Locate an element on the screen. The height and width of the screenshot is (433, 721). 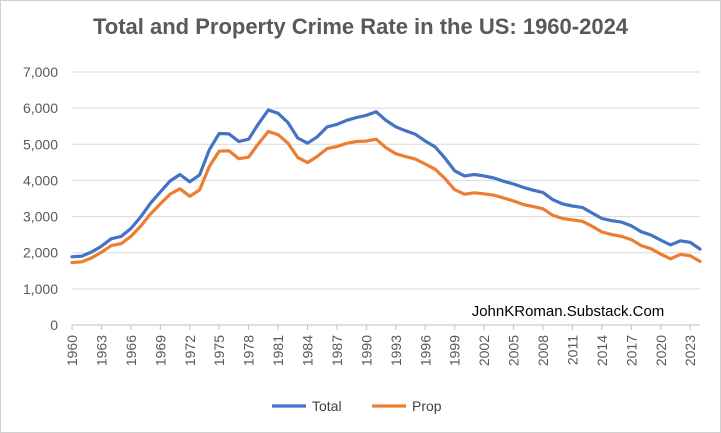
x-tick-label: 1969 is located at coordinates (160, 350).